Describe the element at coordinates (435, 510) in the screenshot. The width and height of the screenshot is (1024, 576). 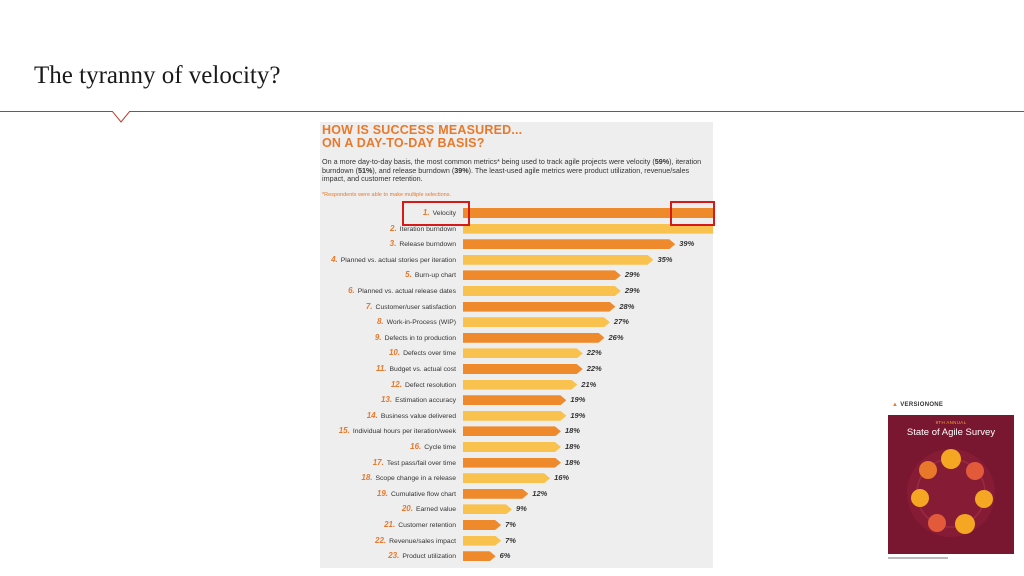
I see `category-text: Earned value` at that location.